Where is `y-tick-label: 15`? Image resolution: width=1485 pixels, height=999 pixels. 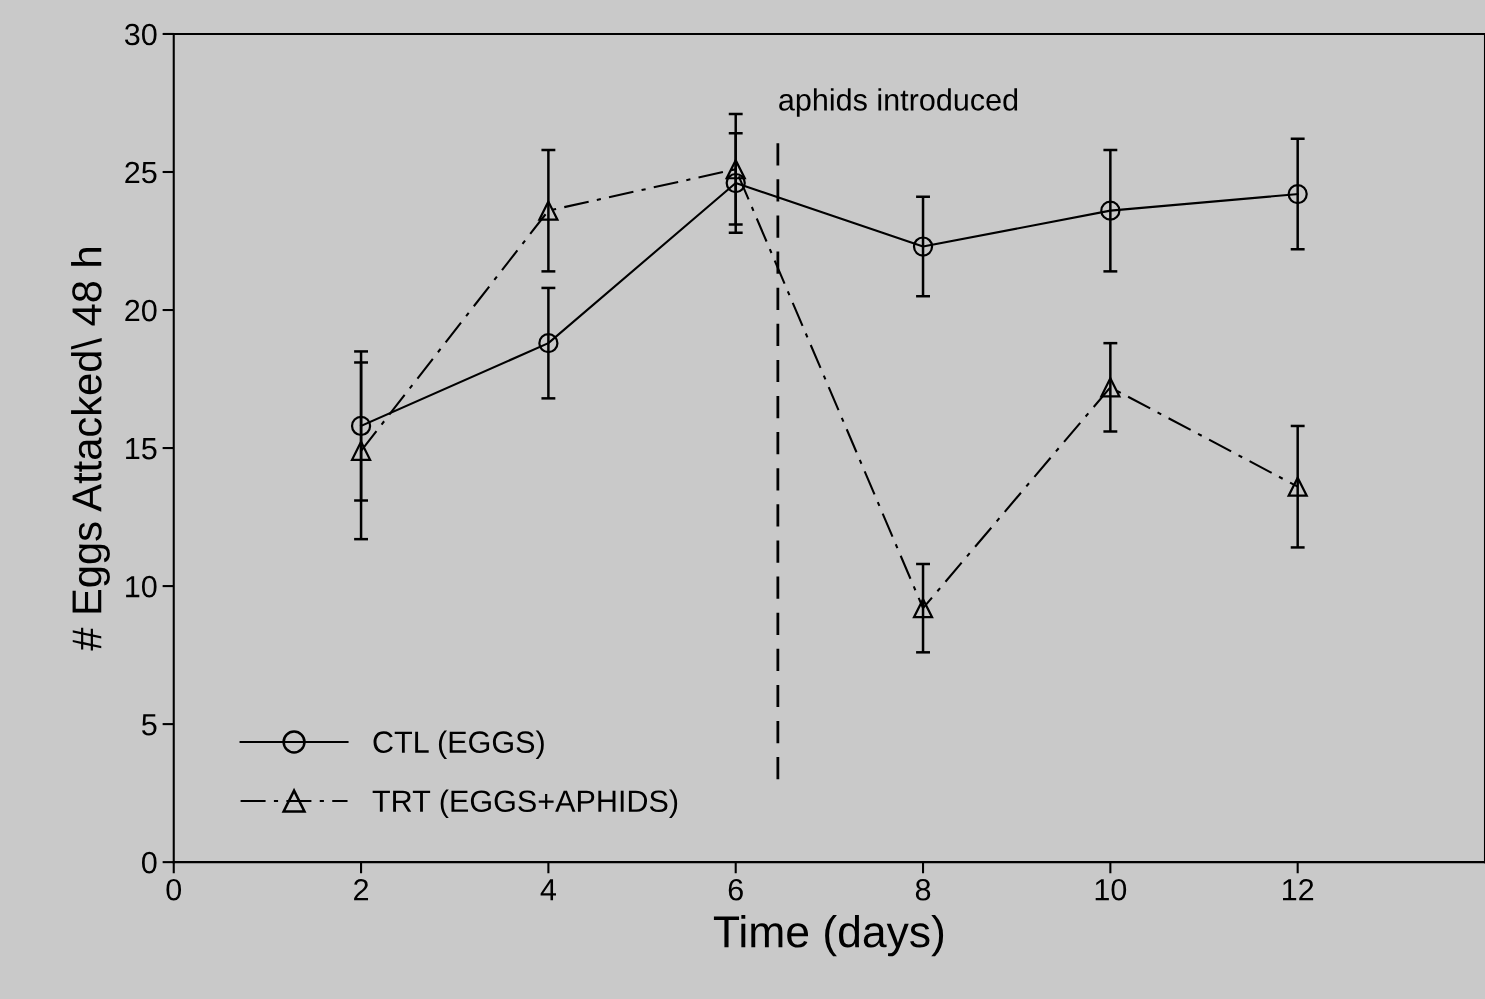 y-tick-label: 15 is located at coordinates (141, 449).